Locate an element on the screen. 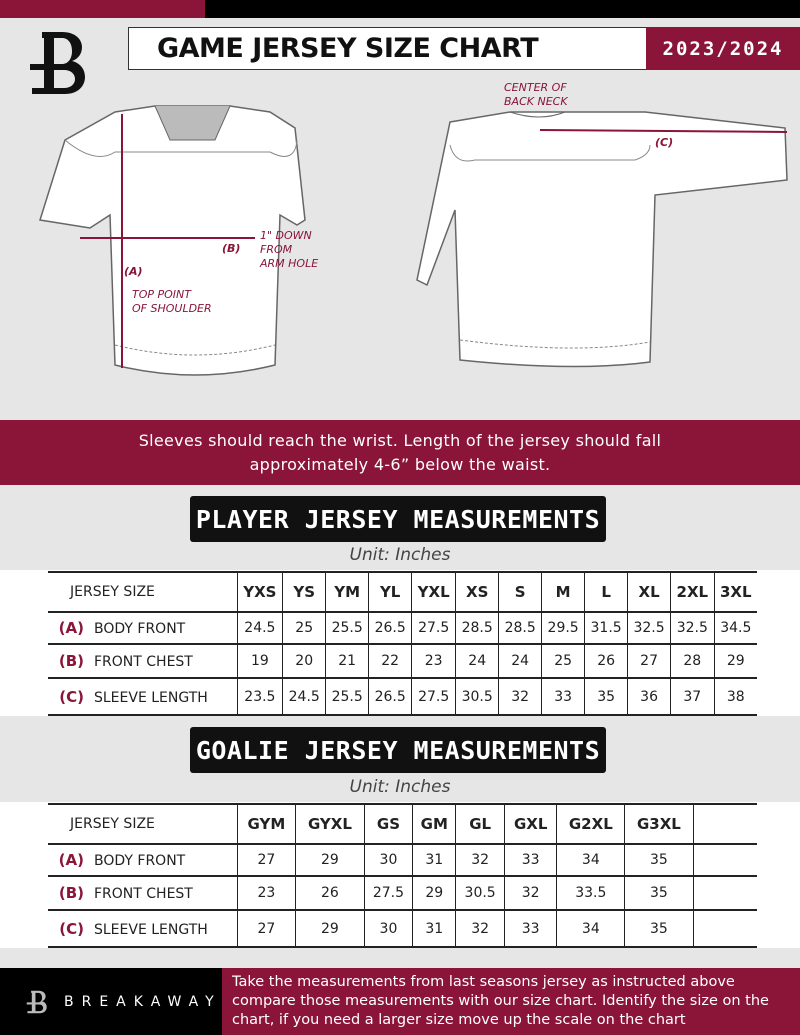 Image resolution: width=800 pixels, height=1035 pixels. table-row: (B) FRONT CHEST 19 20 21 22 23 24 24 25 26 27 28 29 is located at coordinates (402, 661).